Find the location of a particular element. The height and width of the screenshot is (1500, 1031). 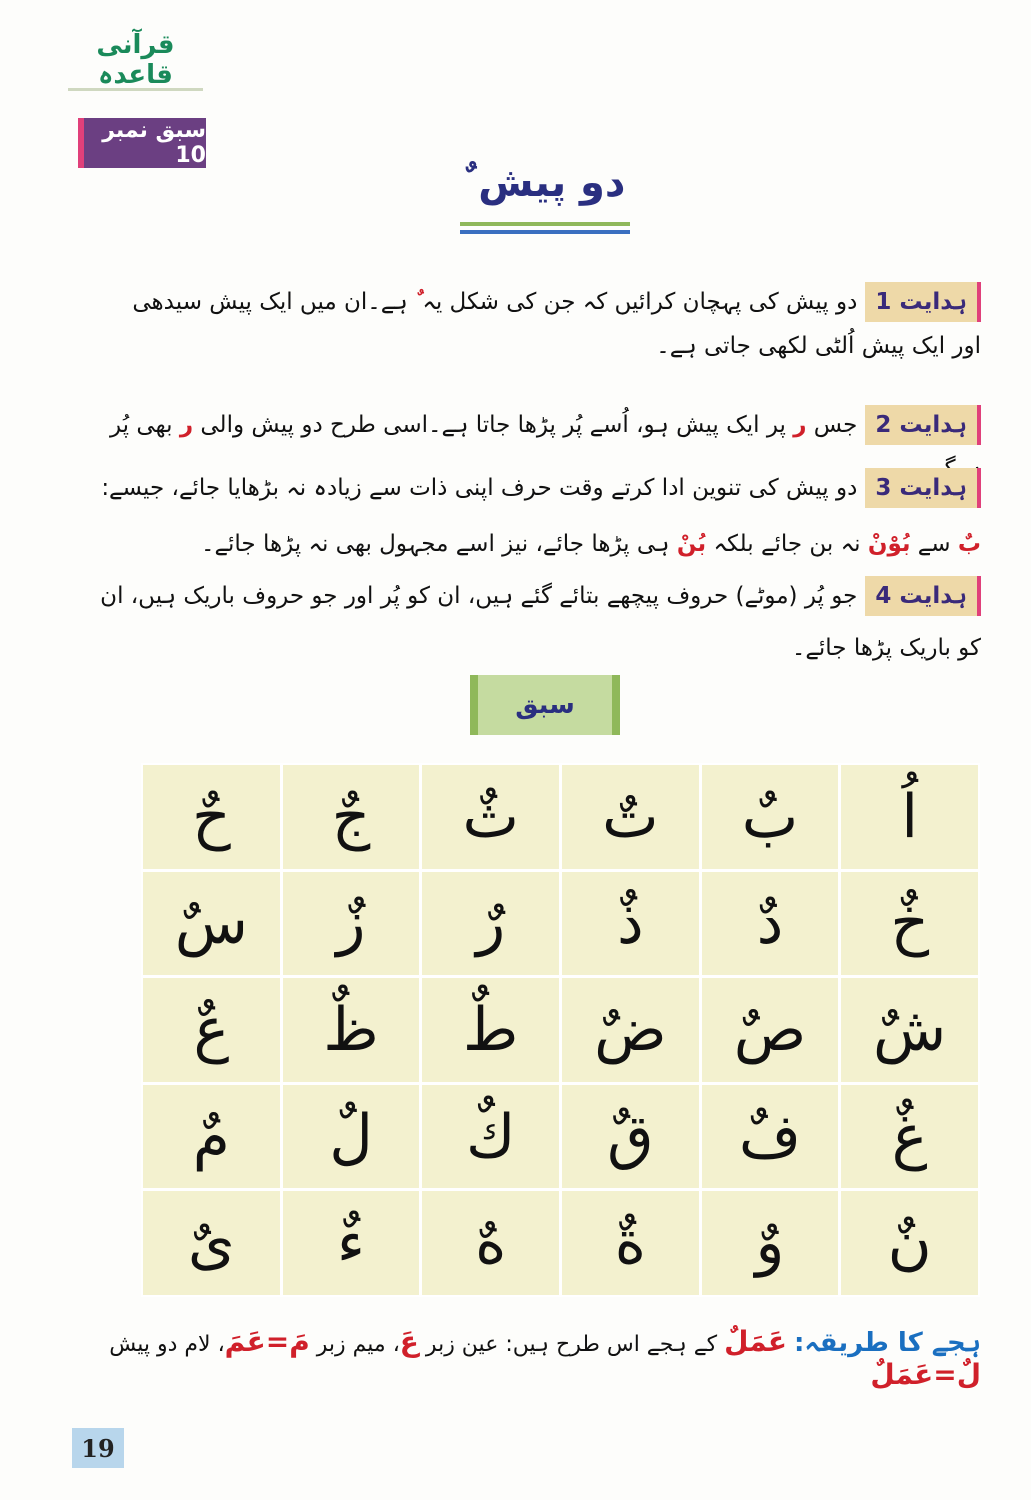

title-text: دو پیش is located at coordinates (552, 183).